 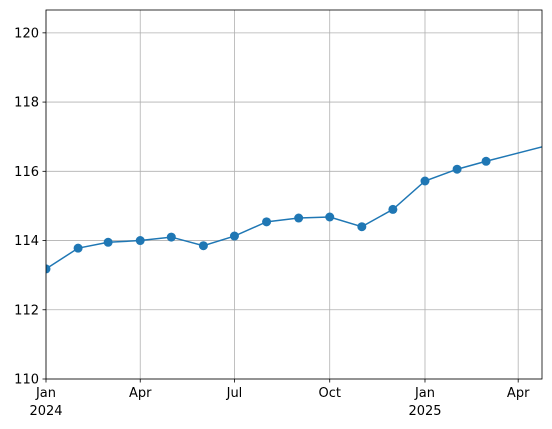 What do you see at coordinates (26, 33) in the screenshot?
I see `y-tick-label: 120` at bounding box center [26, 33].